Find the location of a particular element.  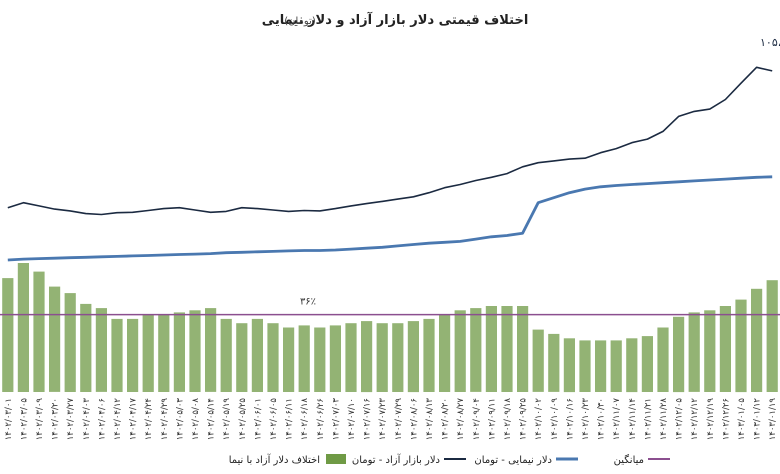

x-tick-label: ۱۴۰۲/۱۱/۲۱ is located at coordinates (648, 419).